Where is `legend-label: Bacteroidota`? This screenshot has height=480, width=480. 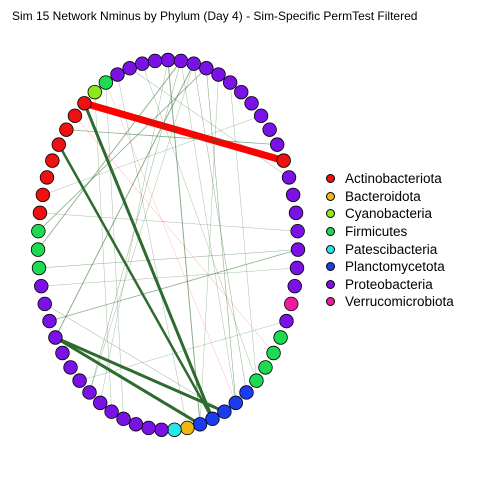 legend-label: Bacteroidota is located at coordinates (383, 196).